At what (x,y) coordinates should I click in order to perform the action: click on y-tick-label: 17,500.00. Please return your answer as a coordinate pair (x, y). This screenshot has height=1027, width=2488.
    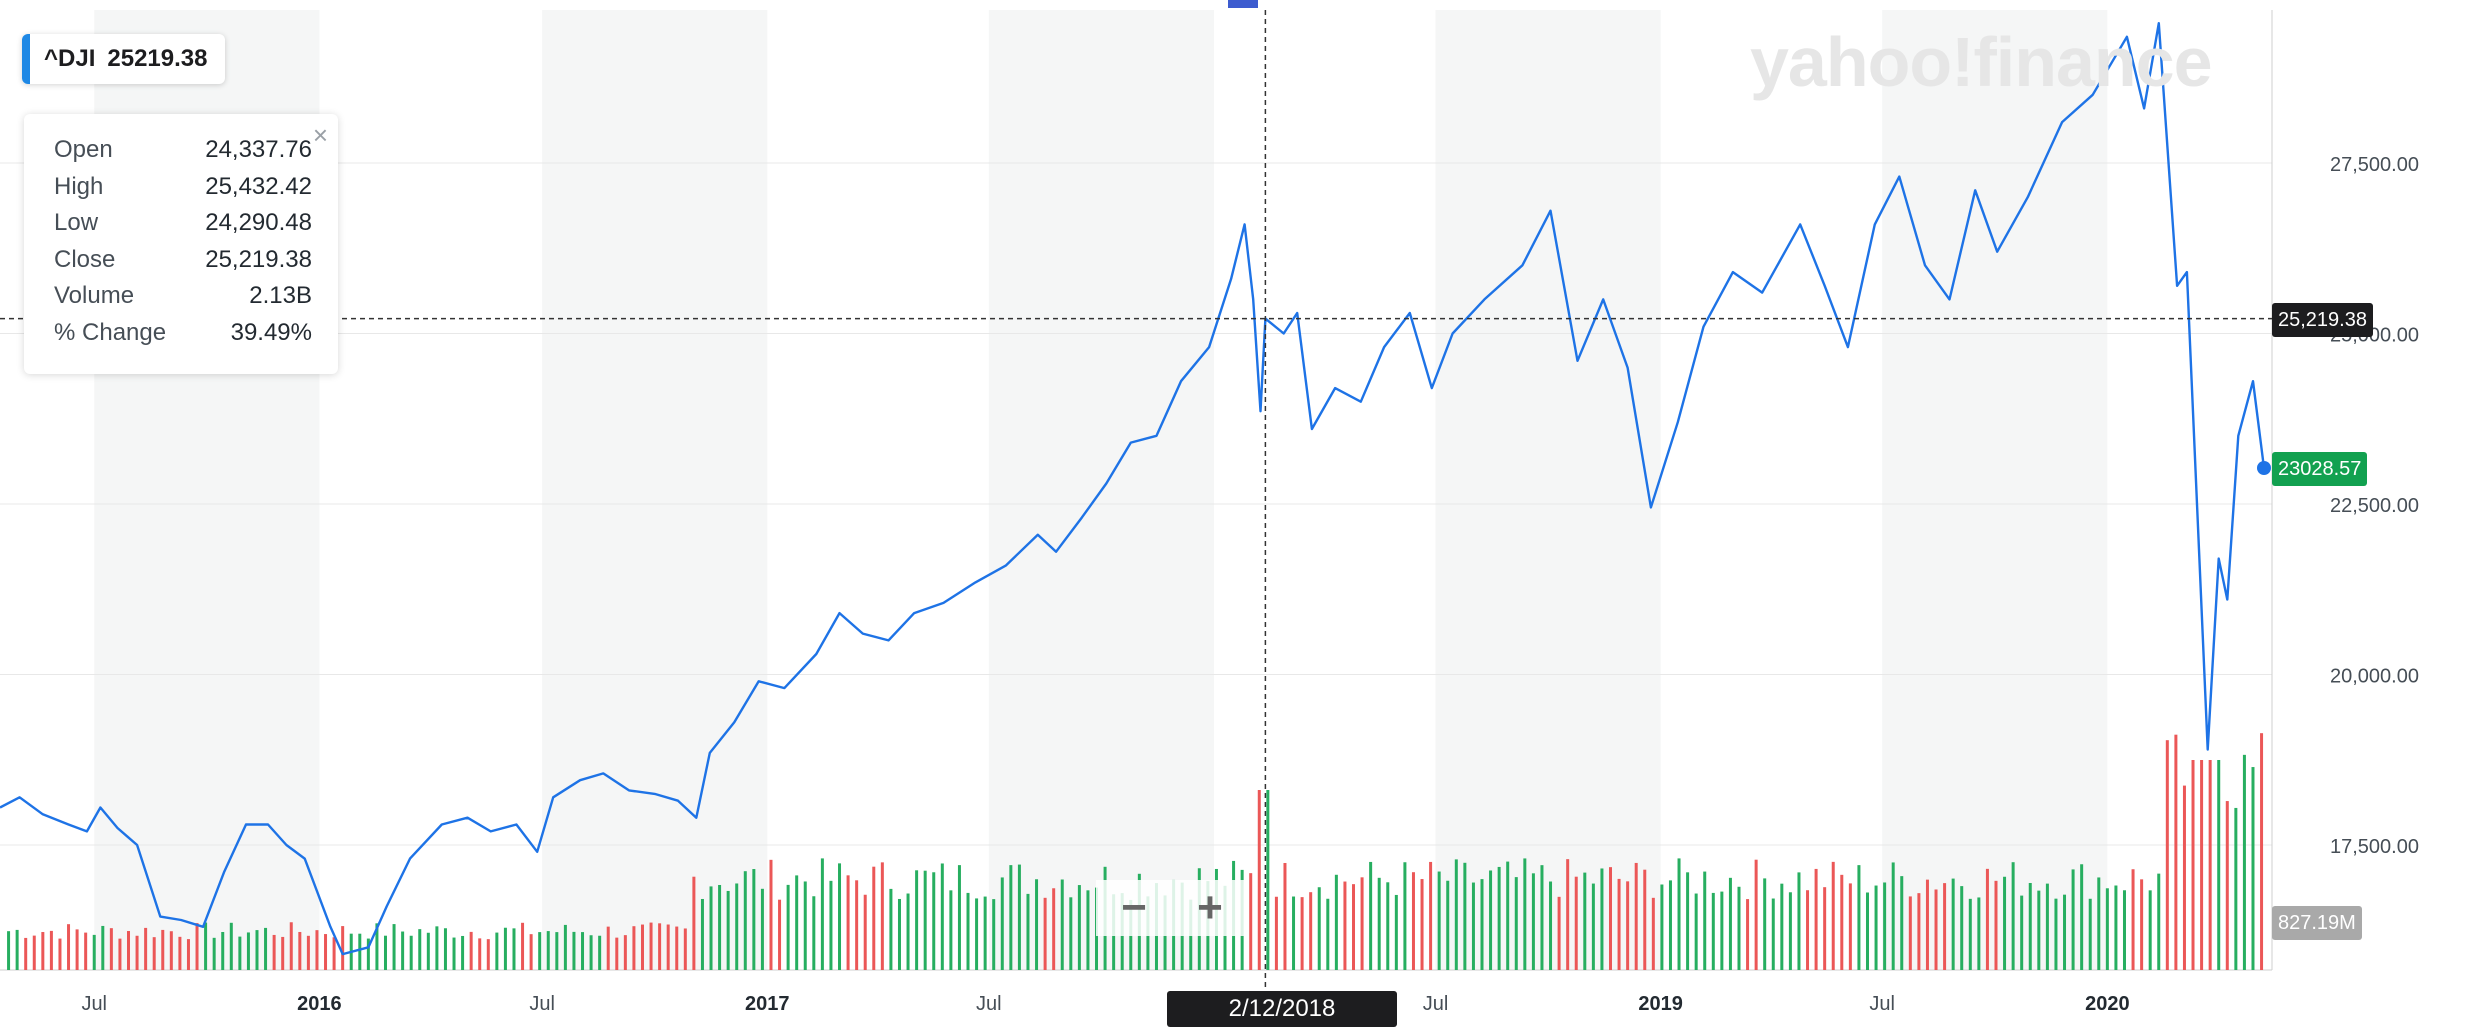
    Looking at the image, I should click on (2374, 847).